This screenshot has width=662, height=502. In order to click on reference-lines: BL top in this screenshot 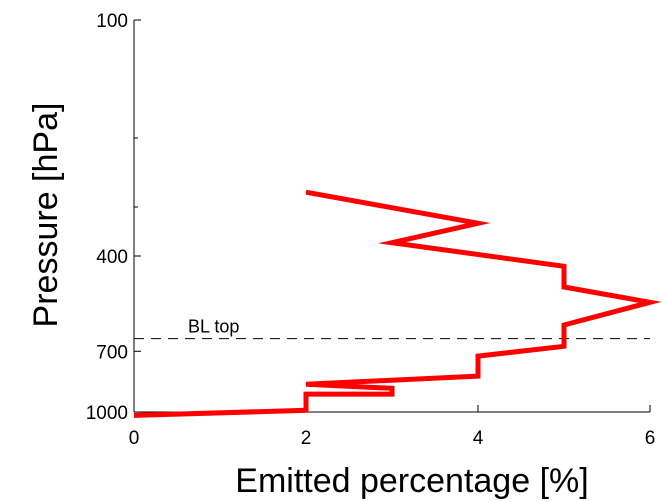, I will do `click(392, 328)`.